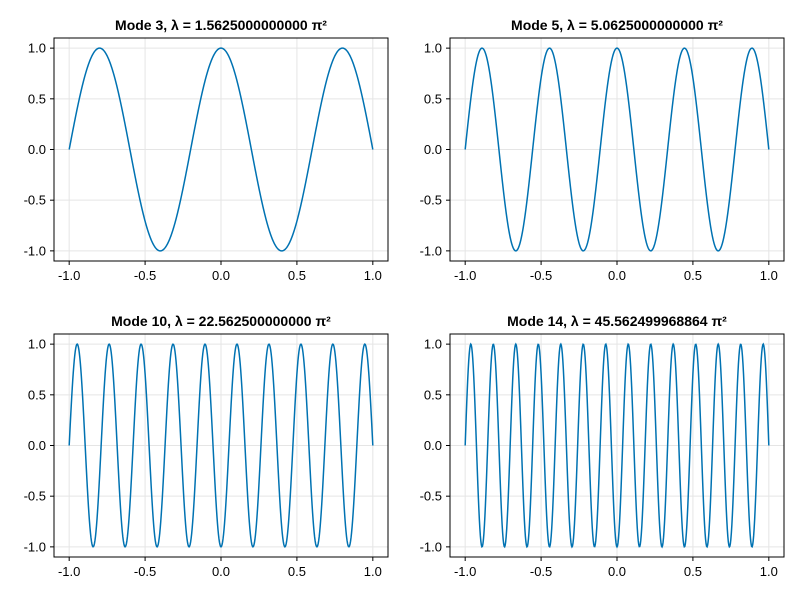 This screenshot has height=600, width=800. What do you see at coordinates (617, 321) in the screenshot?
I see `panel-title: Mode 14, λ = 45.562499968864 π²` at bounding box center [617, 321].